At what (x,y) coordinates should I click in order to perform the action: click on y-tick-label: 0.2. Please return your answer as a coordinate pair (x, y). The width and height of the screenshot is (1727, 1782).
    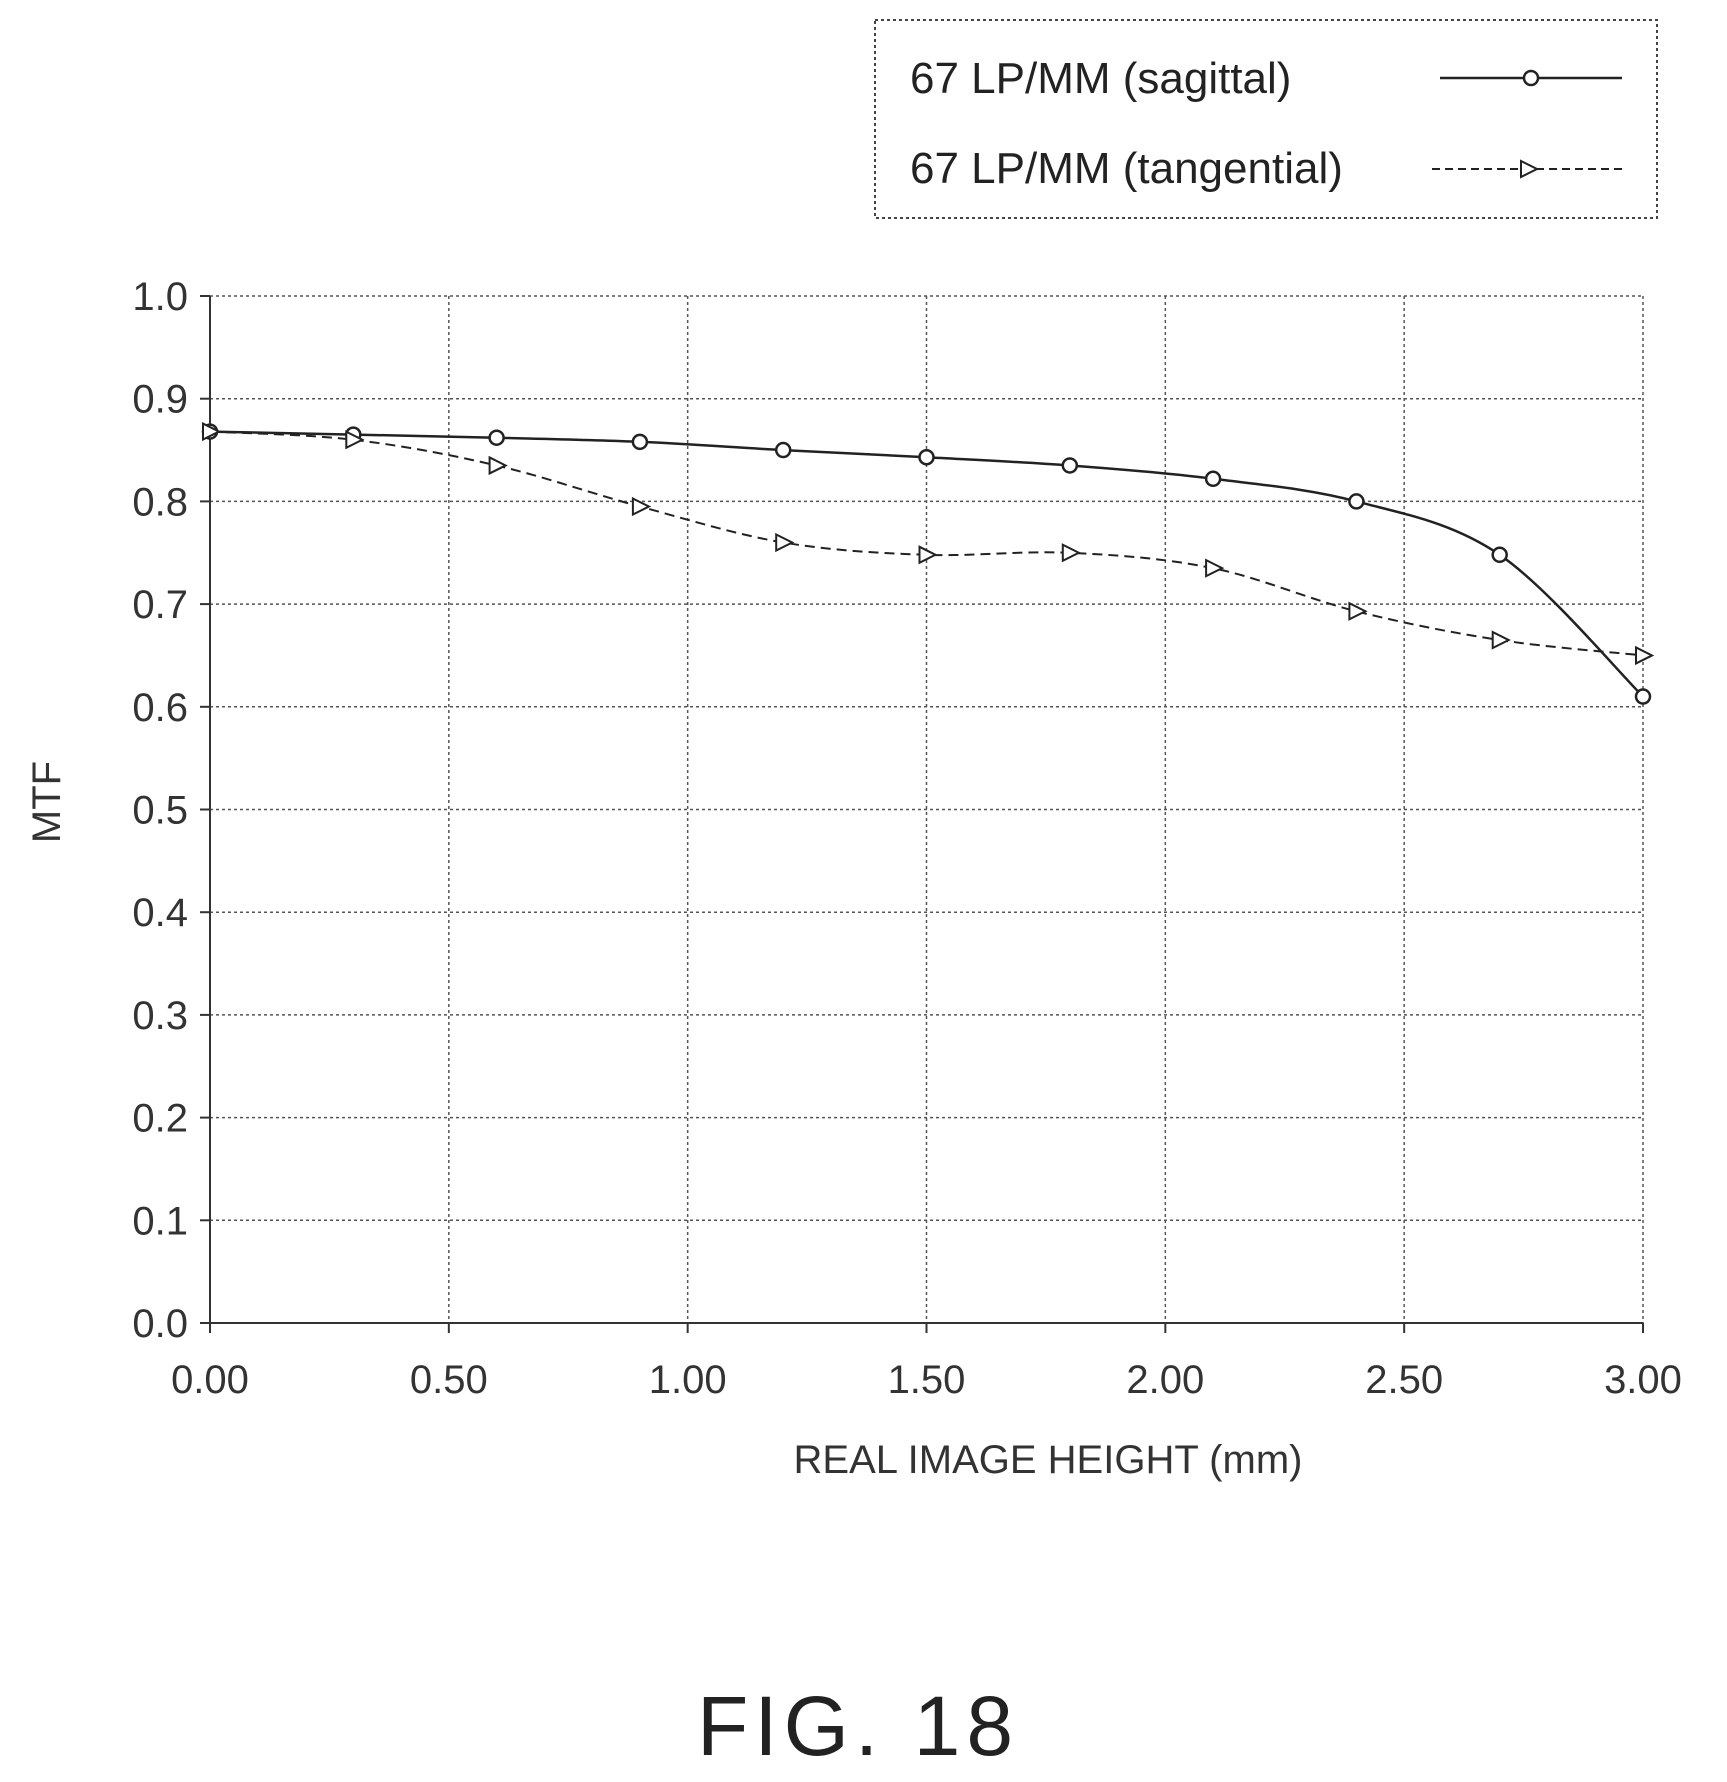
    Looking at the image, I should click on (160, 1119).